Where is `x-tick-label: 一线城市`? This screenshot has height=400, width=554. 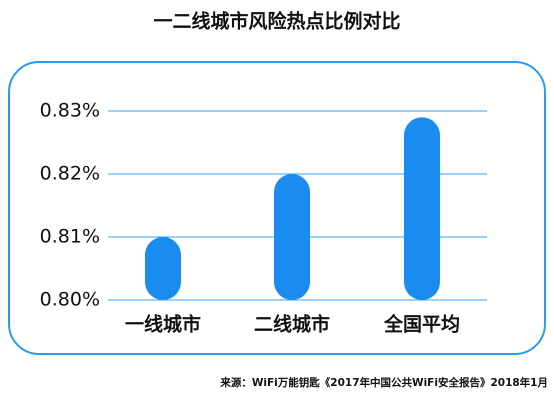 x-tick-label: 一线城市 is located at coordinates (163, 324).